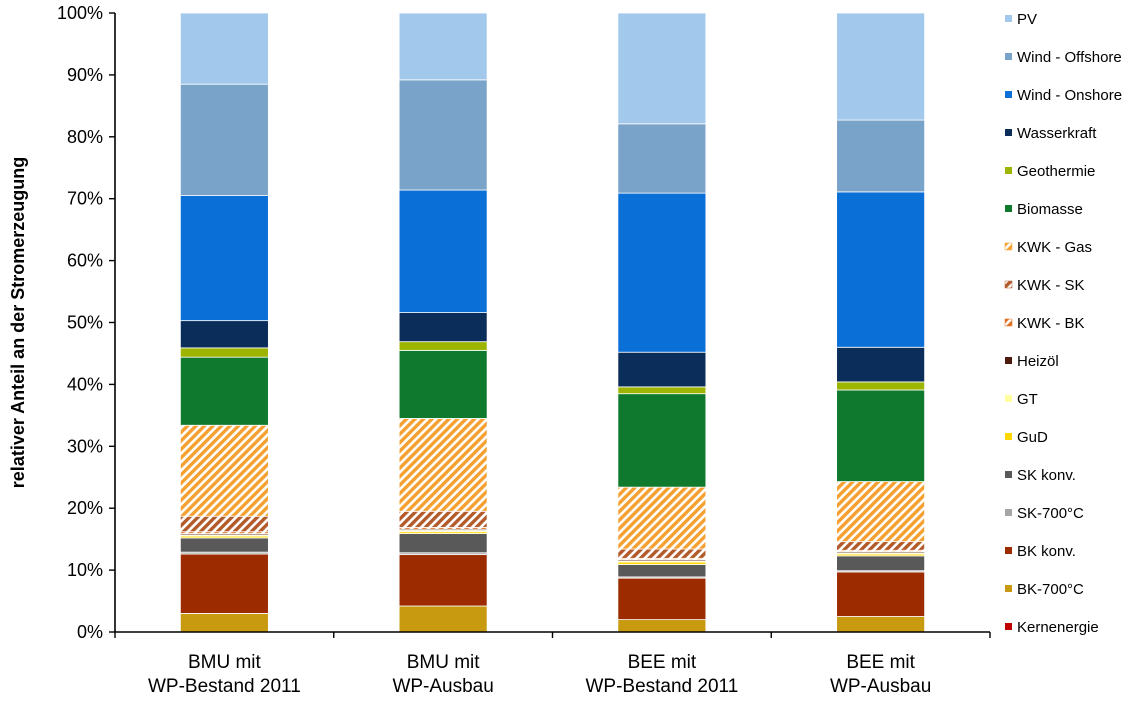  What do you see at coordinates (1044, 589) in the screenshot?
I see `legend-item-bk-700c: BK-700°C` at bounding box center [1044, 589].